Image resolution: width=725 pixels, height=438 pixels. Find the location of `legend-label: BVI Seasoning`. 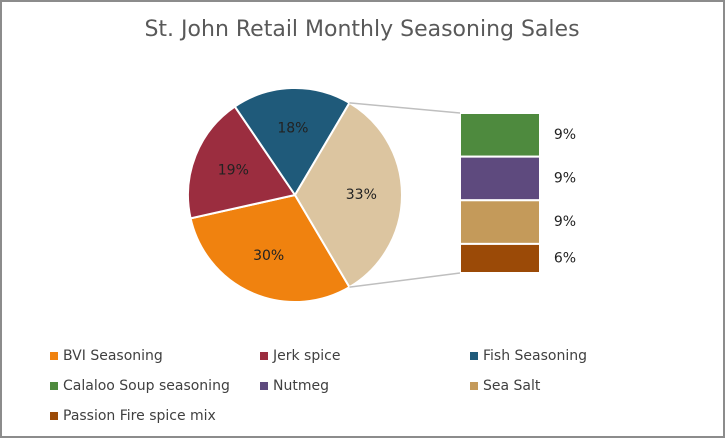

legend-label: BVI Seasoning is located at coordinates (113, 356).